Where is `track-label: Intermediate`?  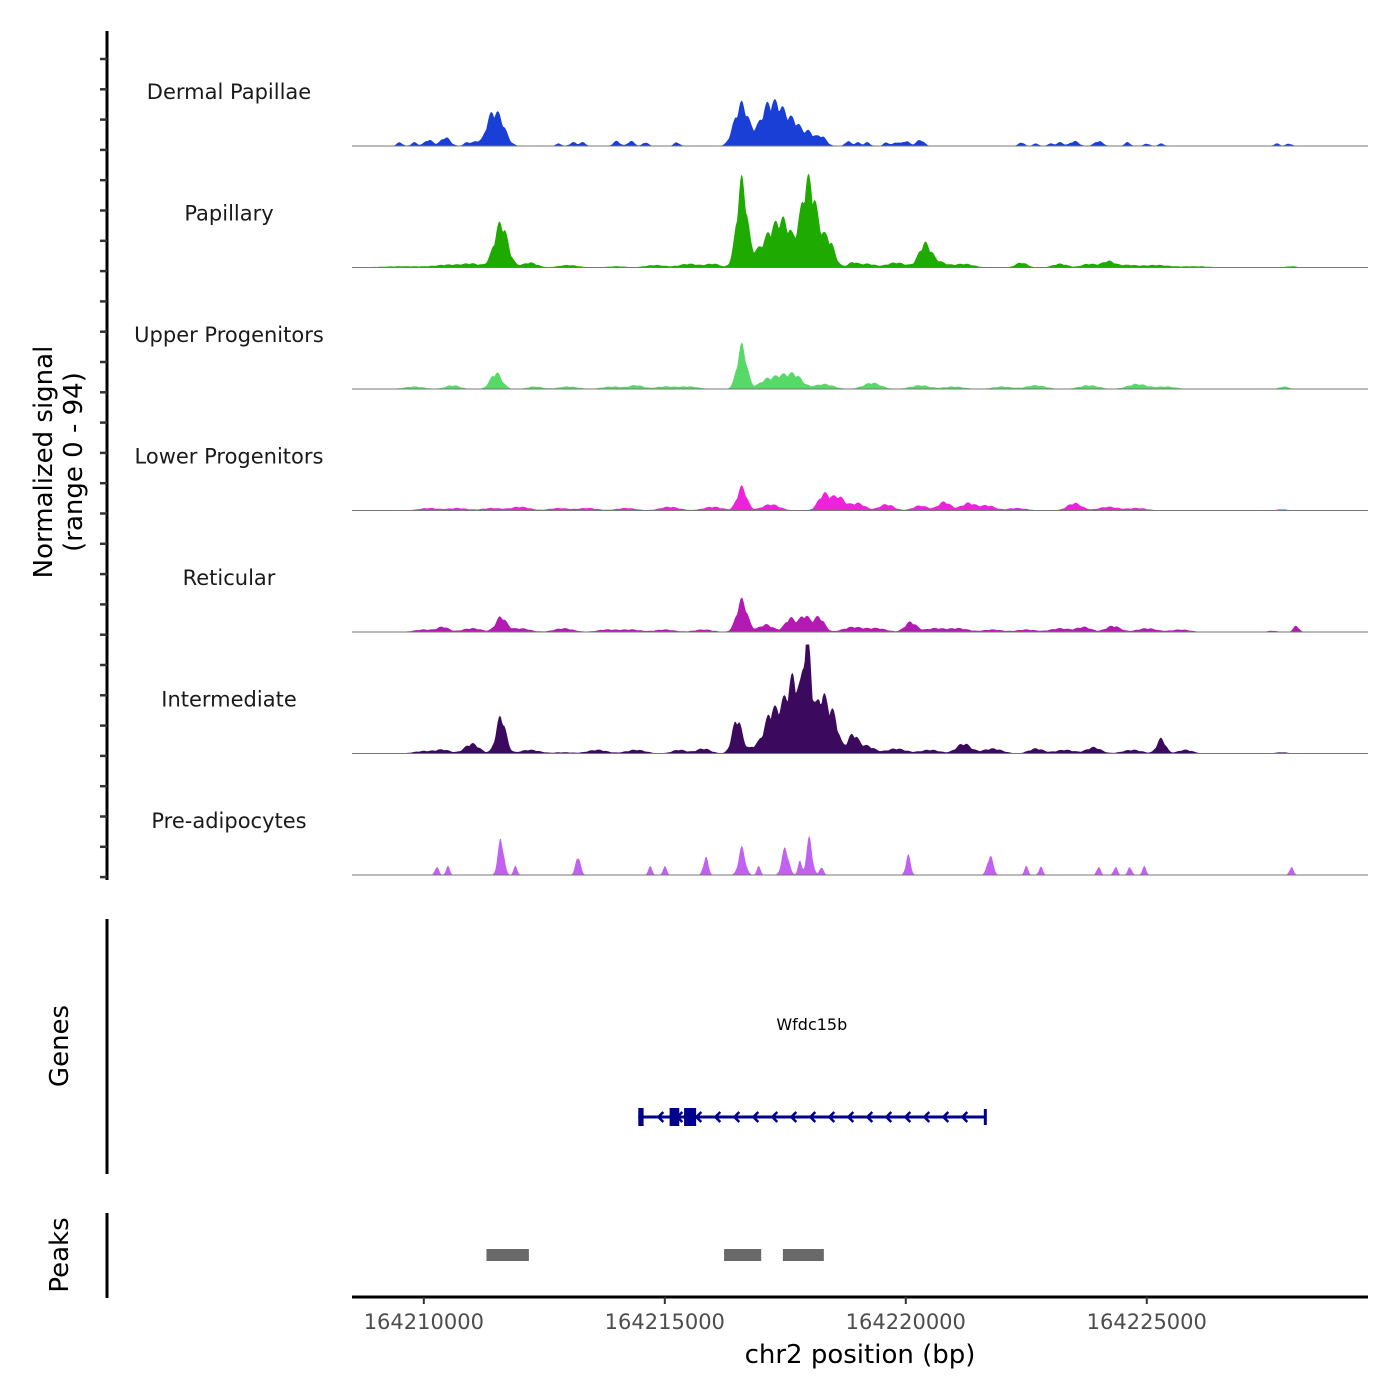 track-label: Intermediate is located at coordinates (229, 700).